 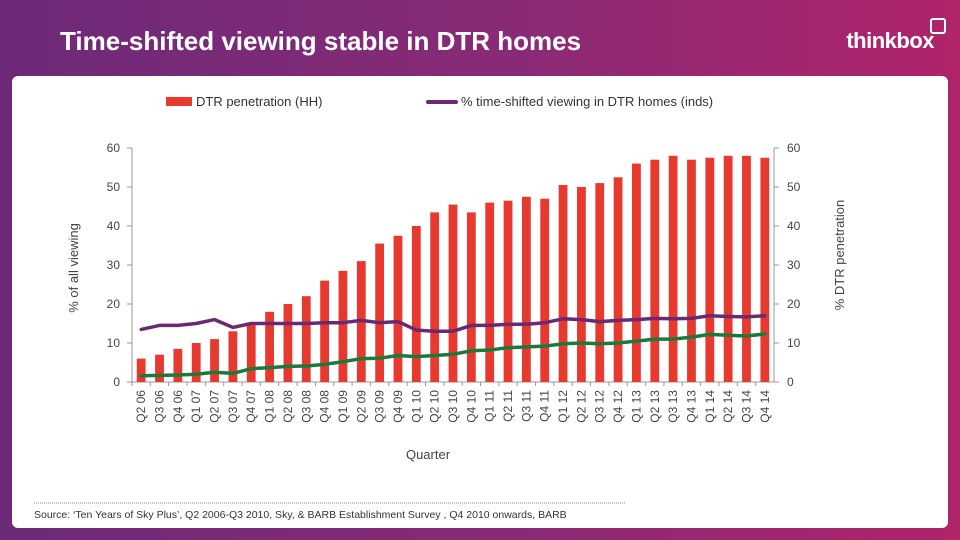 I want to click on left-y-ticks: 0 10 20 30 40 50 60, so click(x=119, y=265).